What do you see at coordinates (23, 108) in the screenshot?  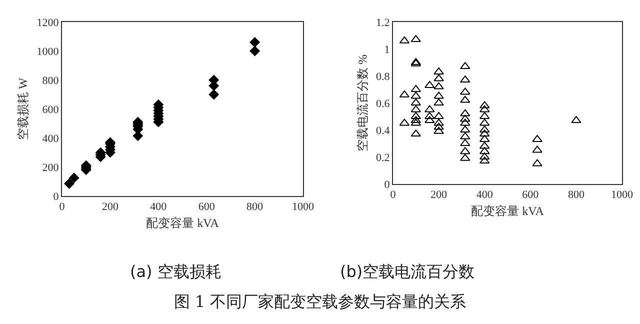 I see `y-axis-title: 空载损耗 W` at bounding box center [23, 108].